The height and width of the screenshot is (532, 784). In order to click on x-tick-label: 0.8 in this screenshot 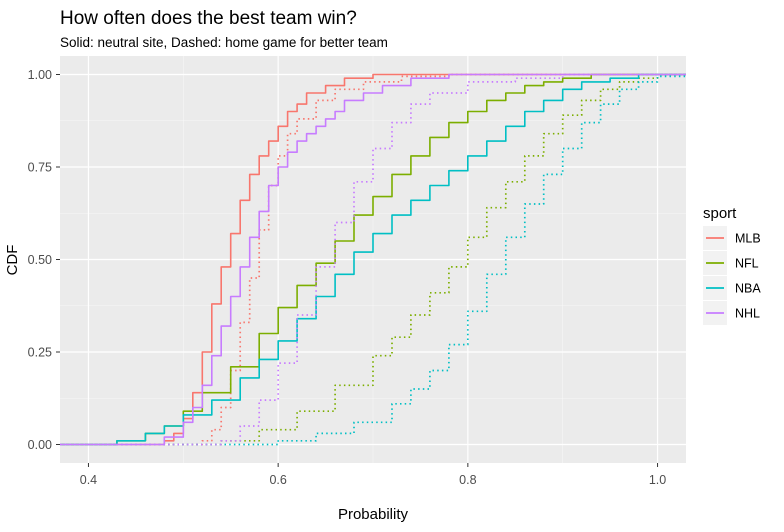, I will do `click(467, 480)`.